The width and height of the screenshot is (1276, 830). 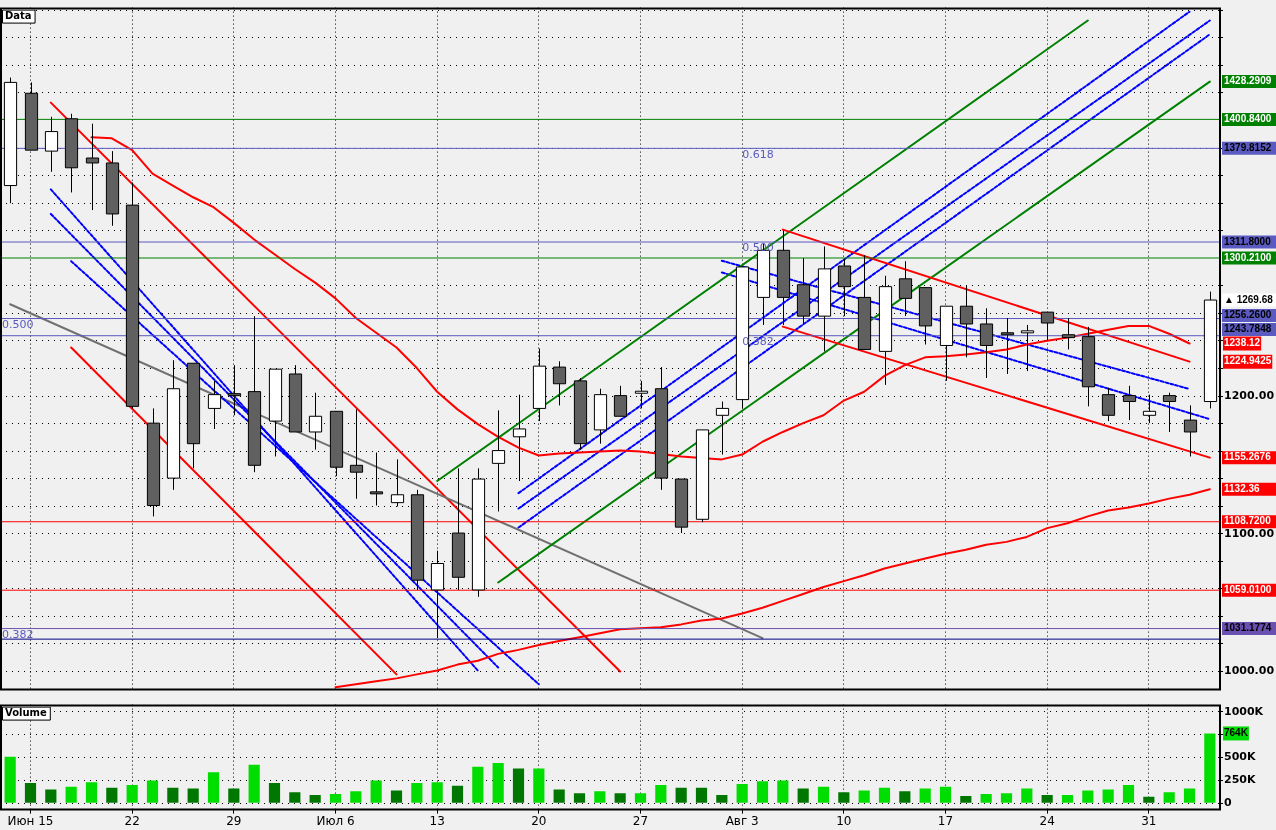 I want to click on data-label: 1428.2909, so click(x=1248, y=81).